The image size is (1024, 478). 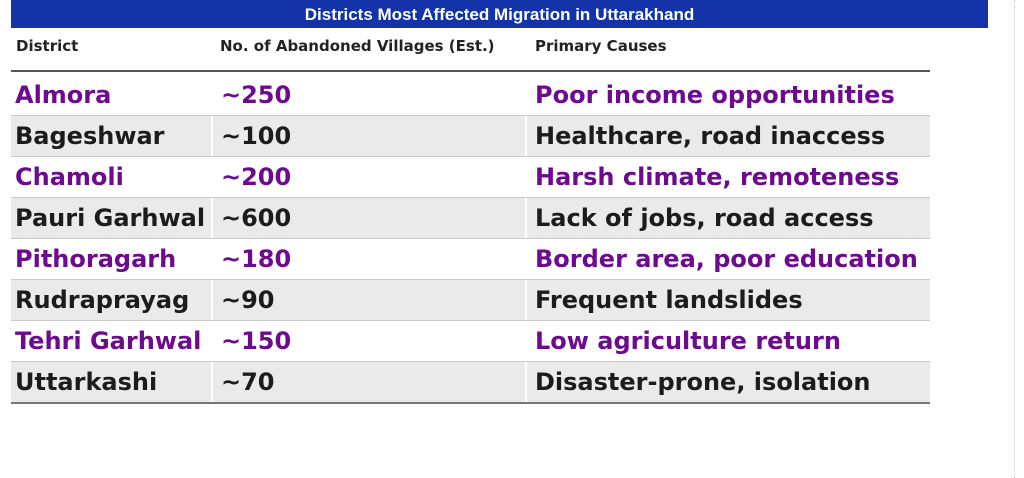 What do you see at coordinates (715, 95) in the screenshot?
I see `causes-cell: Poor income opportunities` at bounding box center [715, 95].